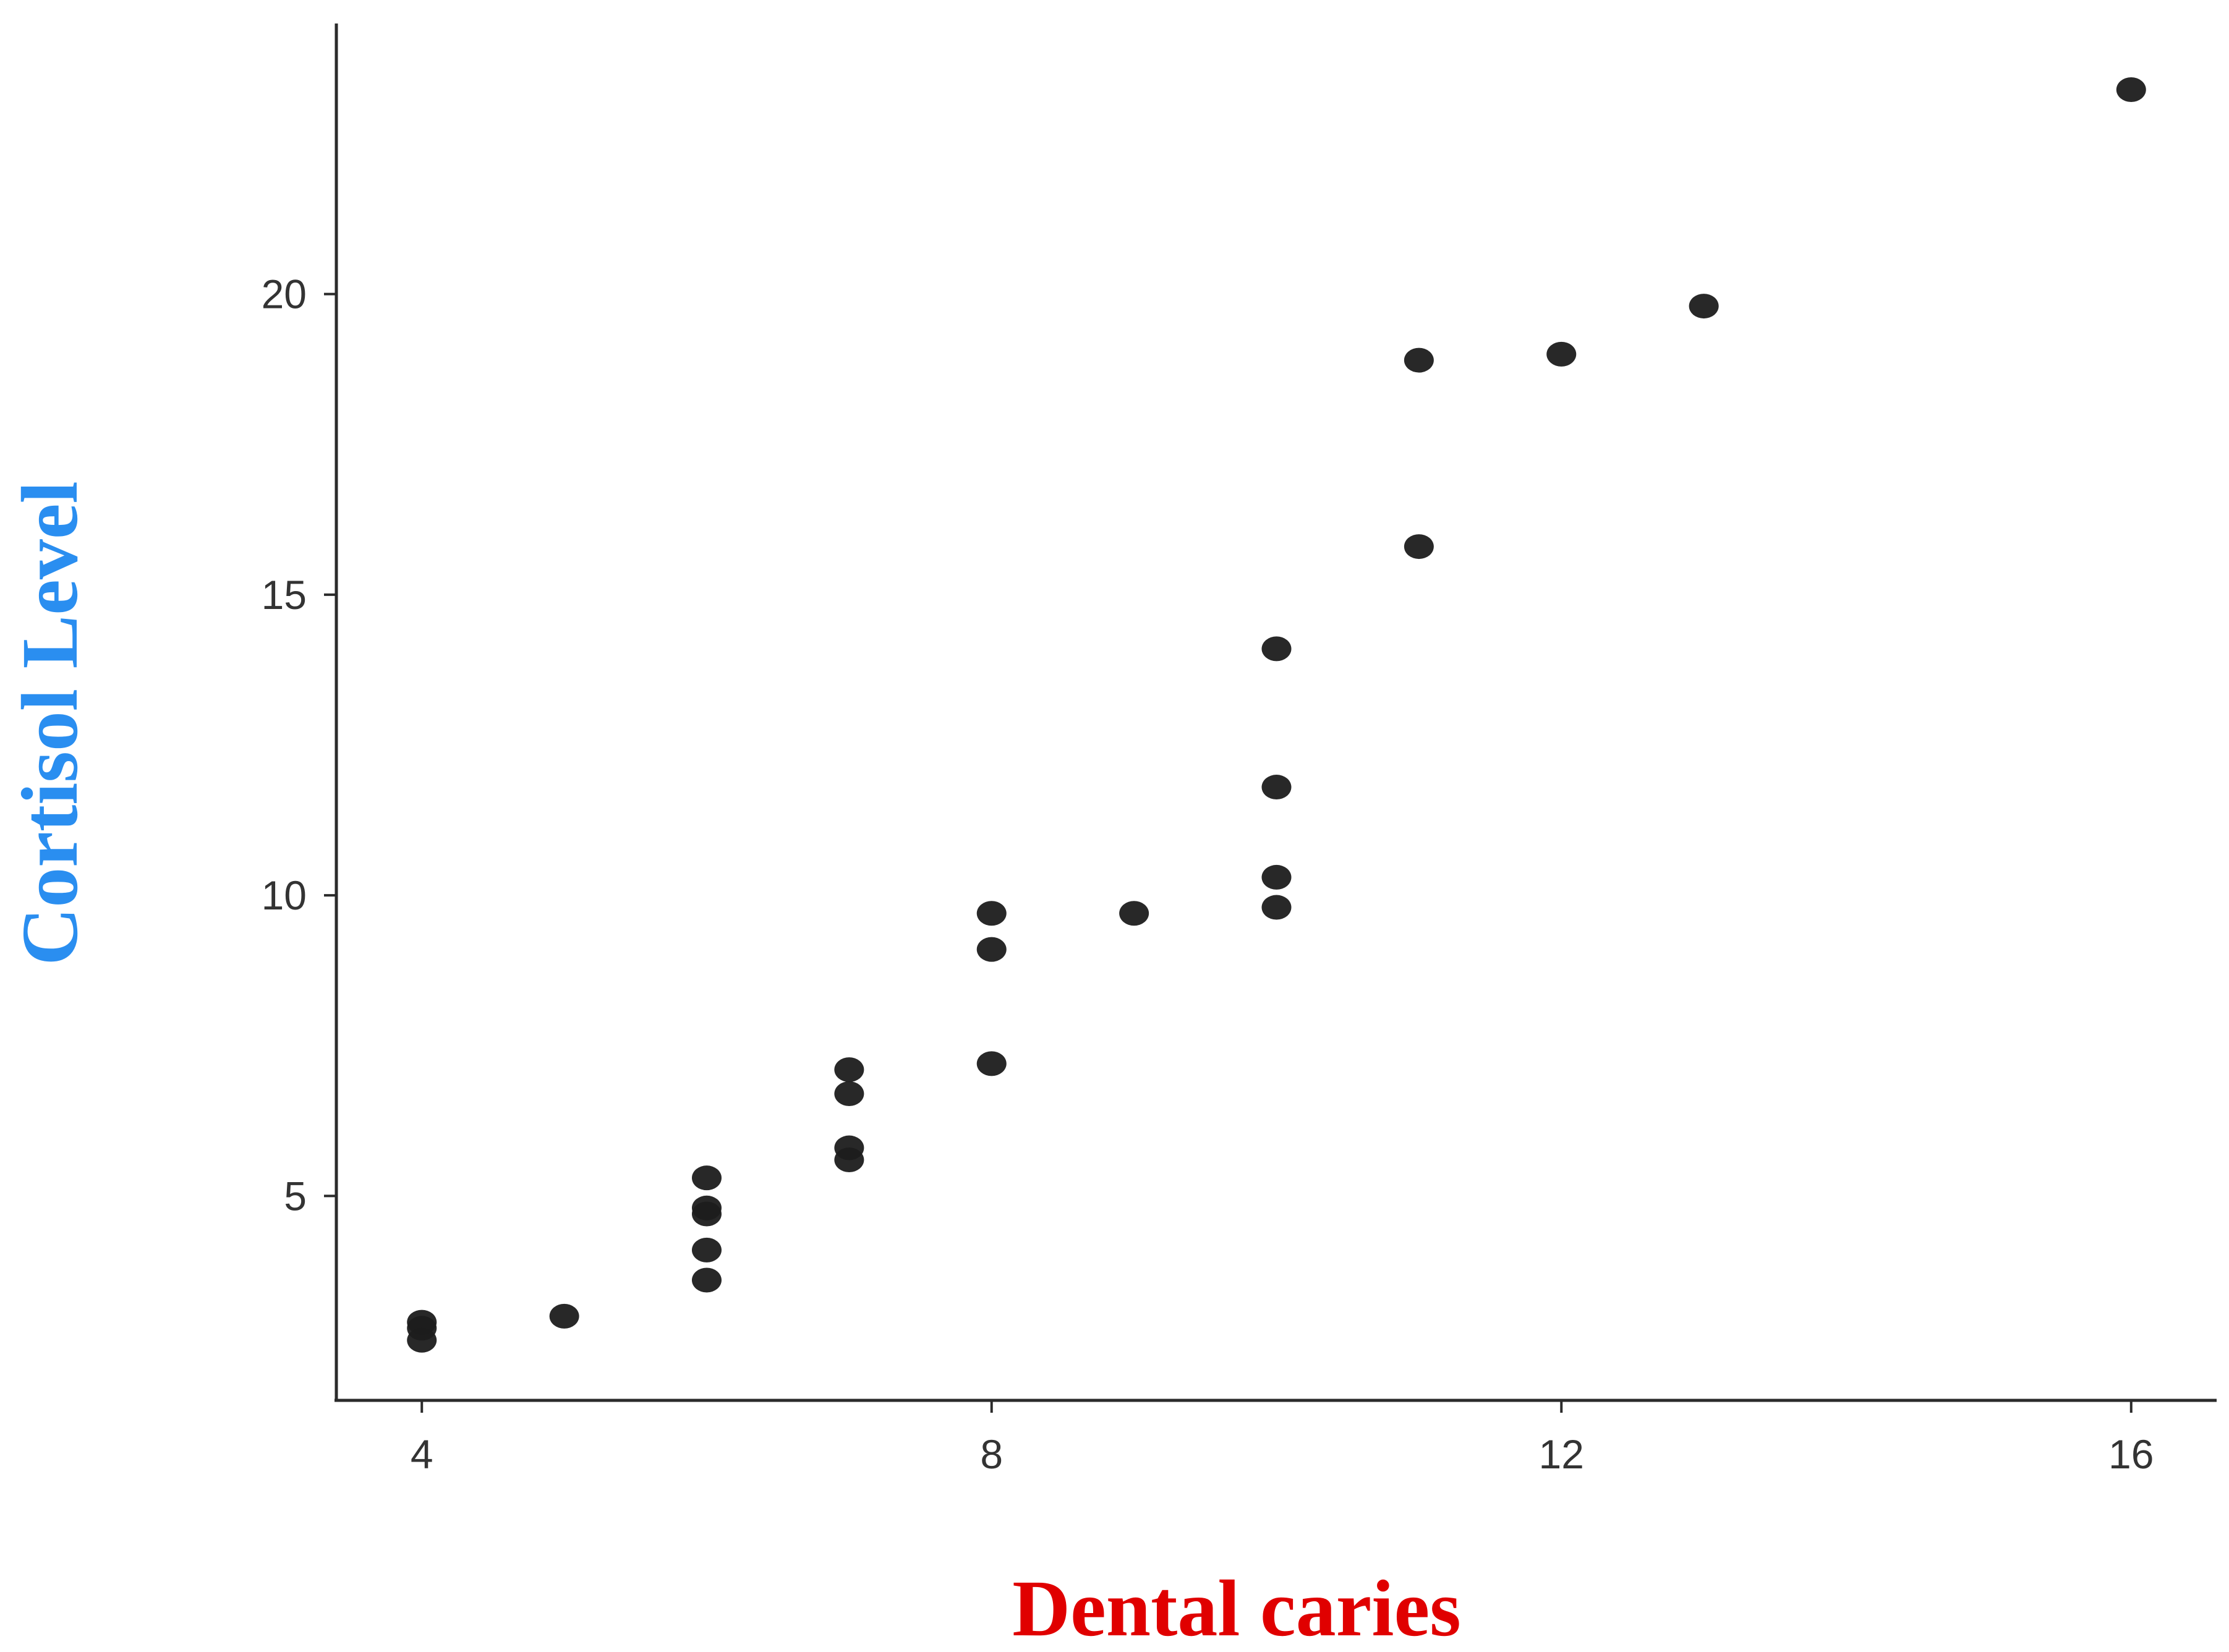  I want to click on x-tick-label: 4, so click(422, 1454).